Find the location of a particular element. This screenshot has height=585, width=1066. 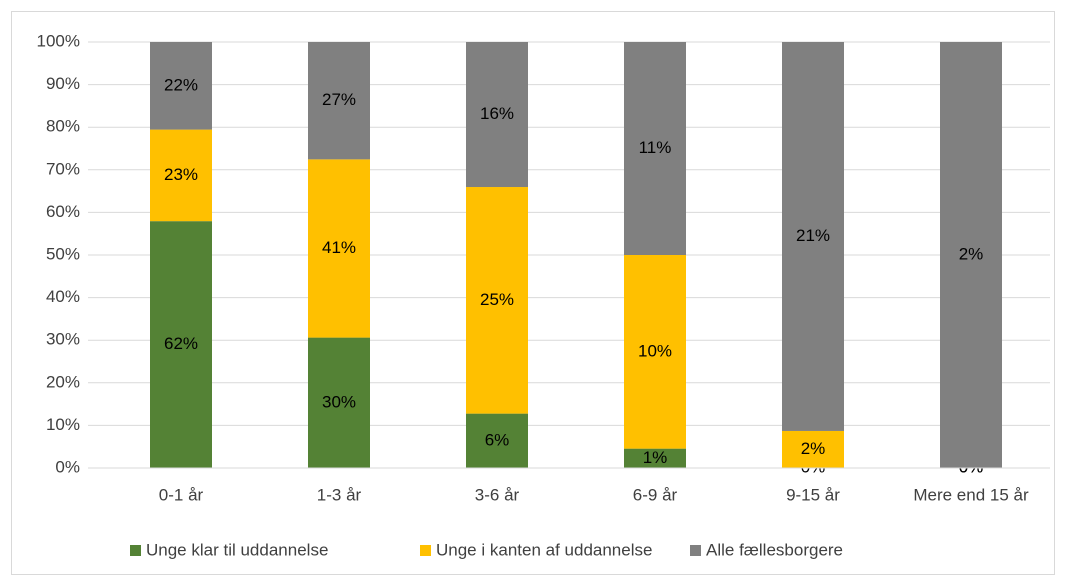

value-label: 41% is located at coordinates (339, 247).